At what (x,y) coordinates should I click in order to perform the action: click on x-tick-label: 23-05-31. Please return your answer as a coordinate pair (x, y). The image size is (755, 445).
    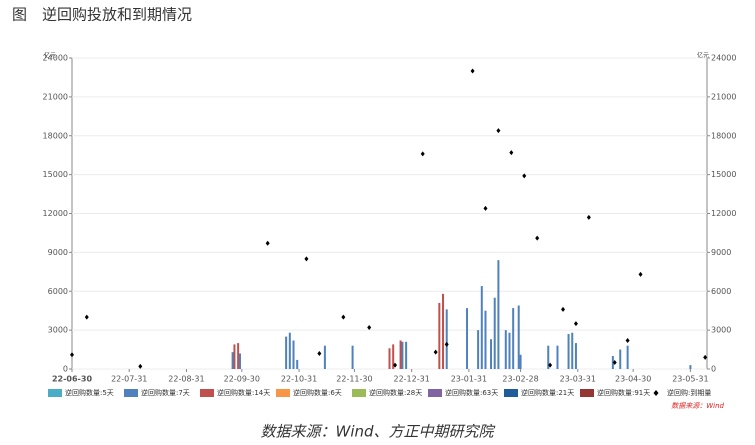
    Looking at the image, I should click on (690, 379).